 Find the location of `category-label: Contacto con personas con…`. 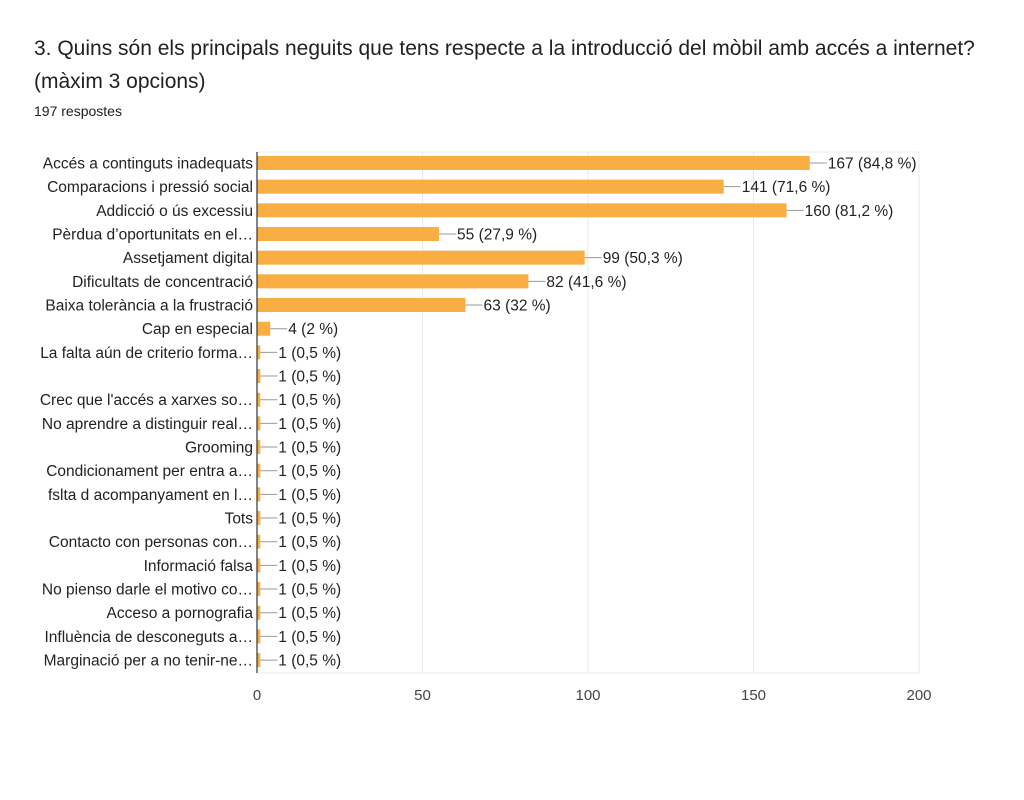

category-label: Contacto con personas con… is located at coordinates (151, 542).